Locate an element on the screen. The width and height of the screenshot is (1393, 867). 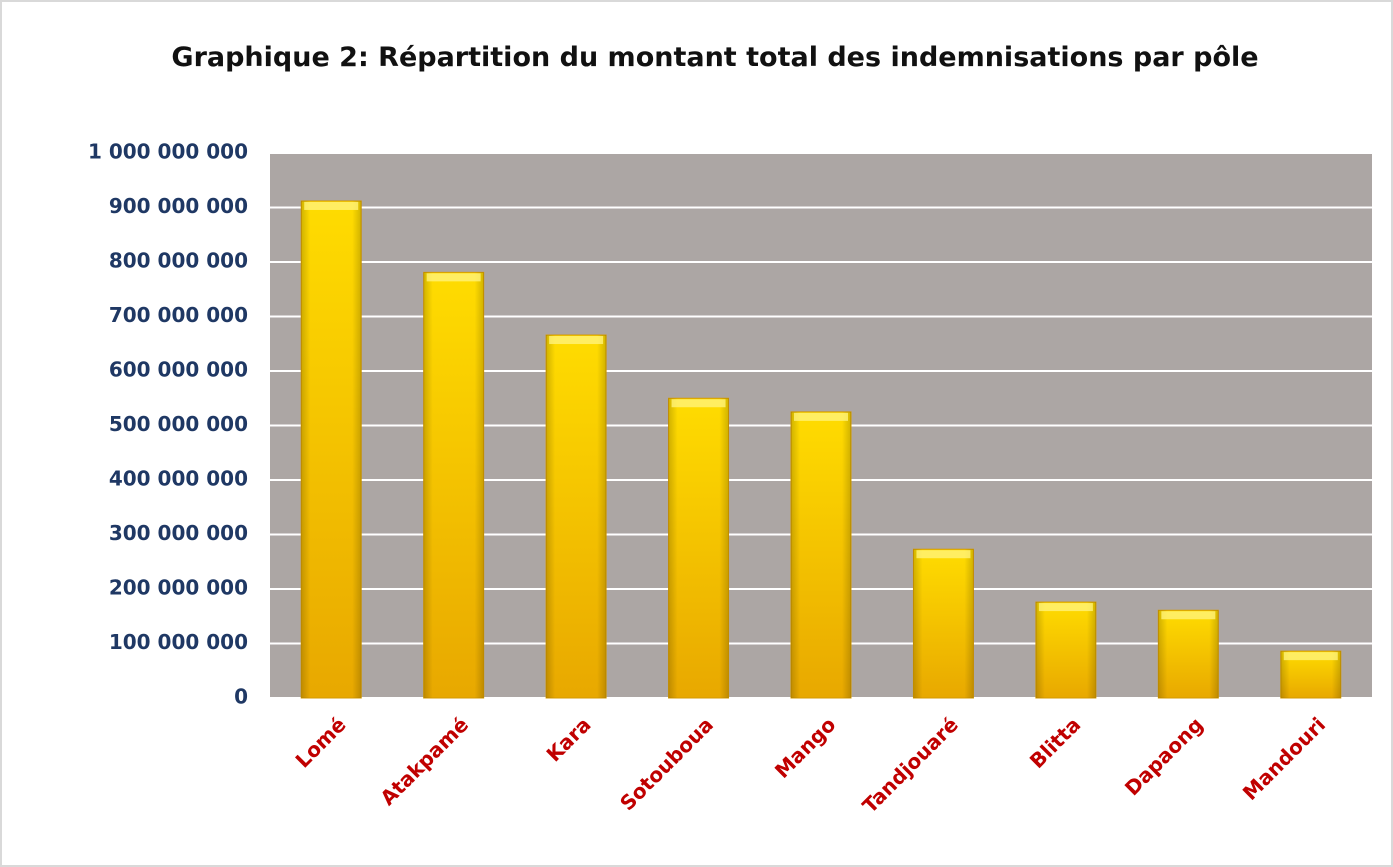
y-tick-label: 100 000 000 is located at coordinates (178, 642).